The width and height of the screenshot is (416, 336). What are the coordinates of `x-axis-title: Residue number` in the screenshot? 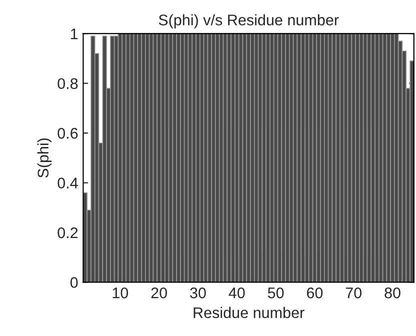 It's located at (249, 312).